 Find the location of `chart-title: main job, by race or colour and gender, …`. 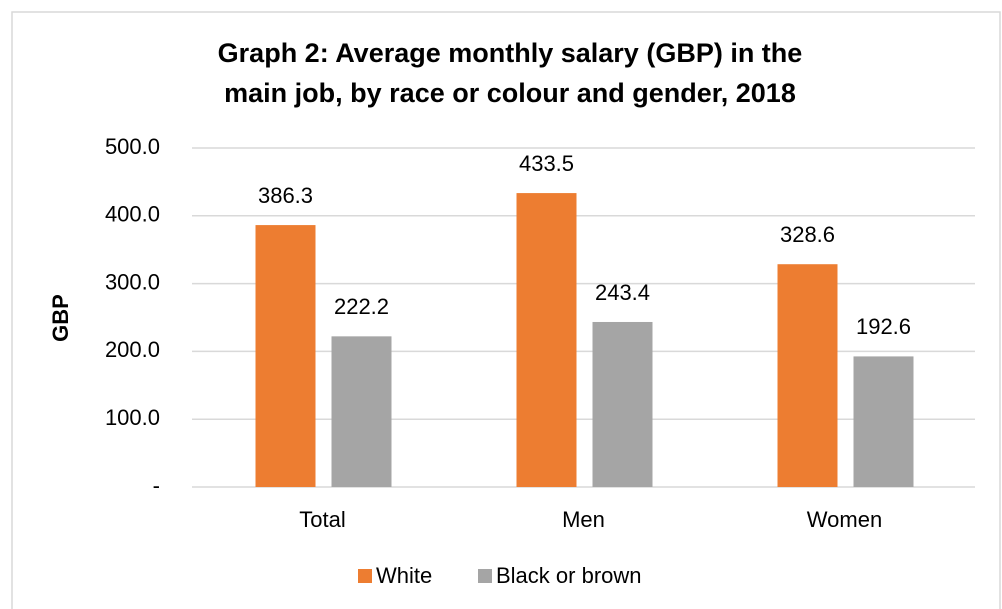

chart-title: main job, by race or colour and gender, … is located at coordinates (510, 93).